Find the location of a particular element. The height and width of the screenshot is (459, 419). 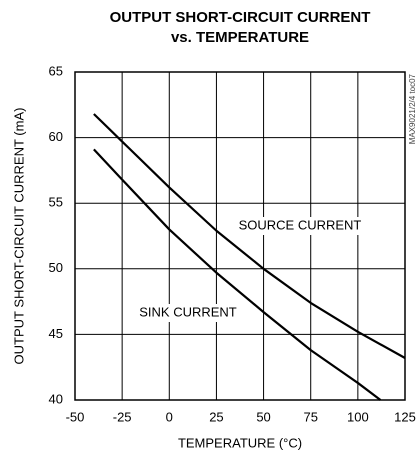

y-tick-label: 65 is located at coordinates (56, 70).